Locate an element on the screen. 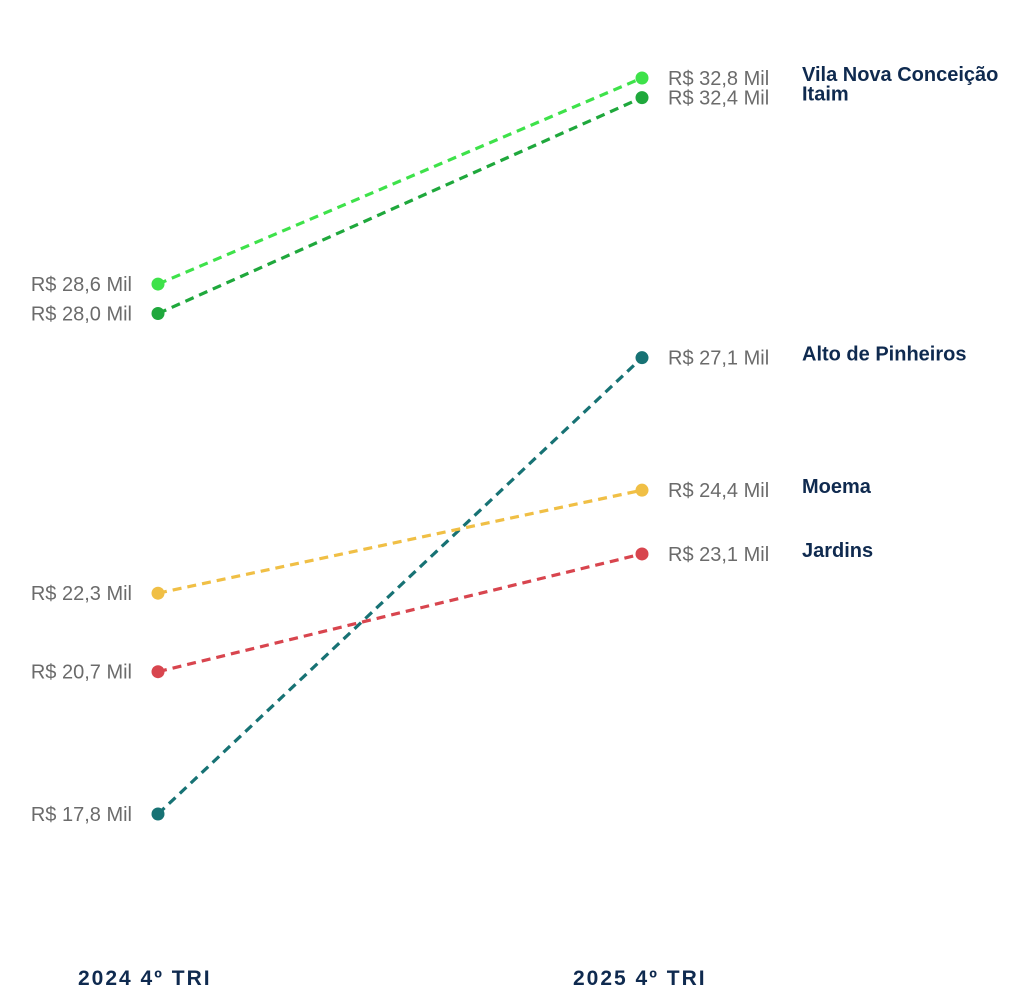 The image size is (1024, 1008). series-line-vila-nova-conceicao is located at coordinates (400, 181).